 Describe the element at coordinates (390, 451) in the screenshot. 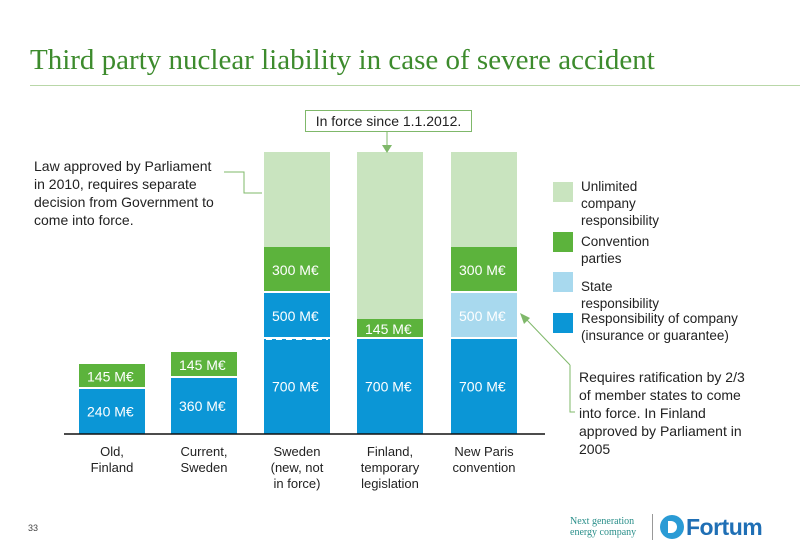

I see `category-label: Finland,` at that location.